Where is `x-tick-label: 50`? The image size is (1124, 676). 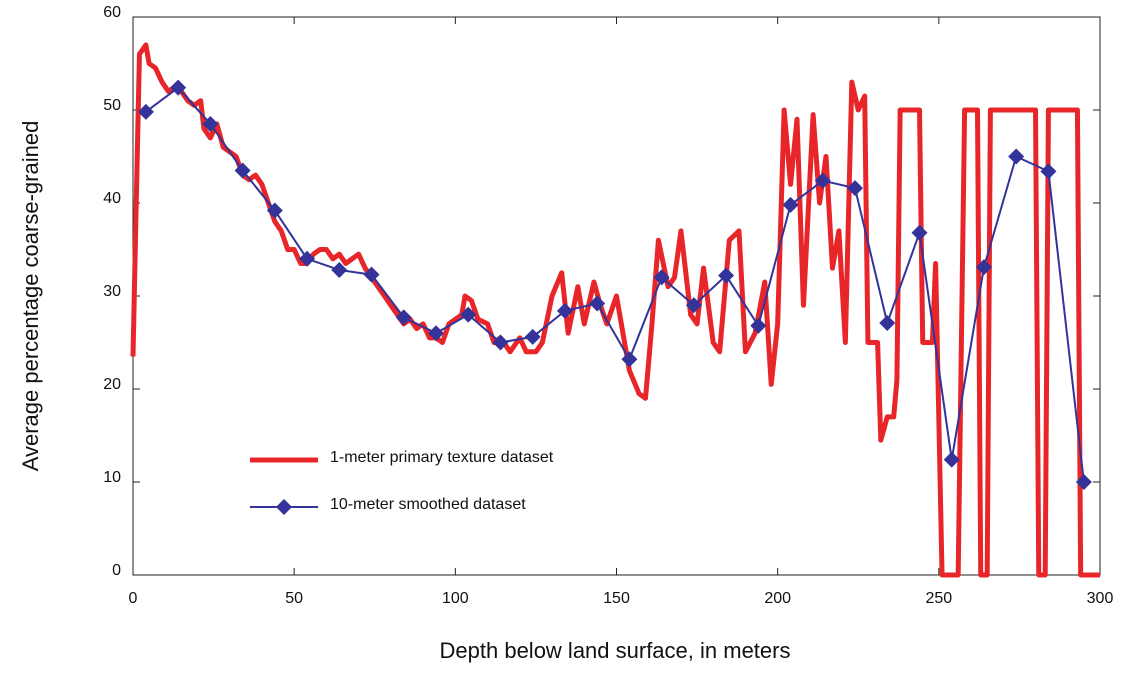
x-tick-label: 50 is located at coordinates (294, 598).